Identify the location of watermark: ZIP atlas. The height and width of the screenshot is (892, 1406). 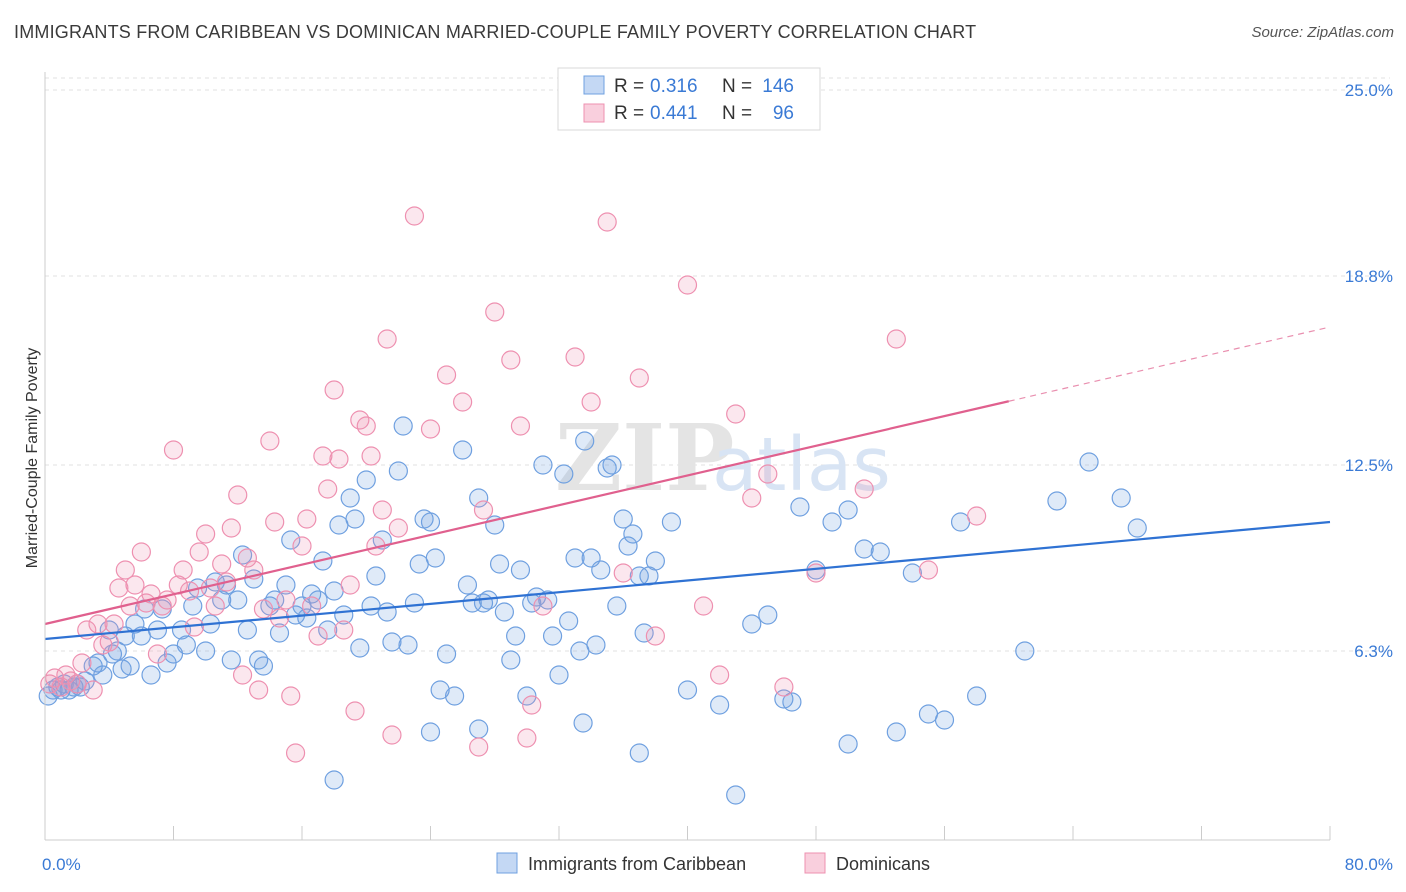
(723, 458).